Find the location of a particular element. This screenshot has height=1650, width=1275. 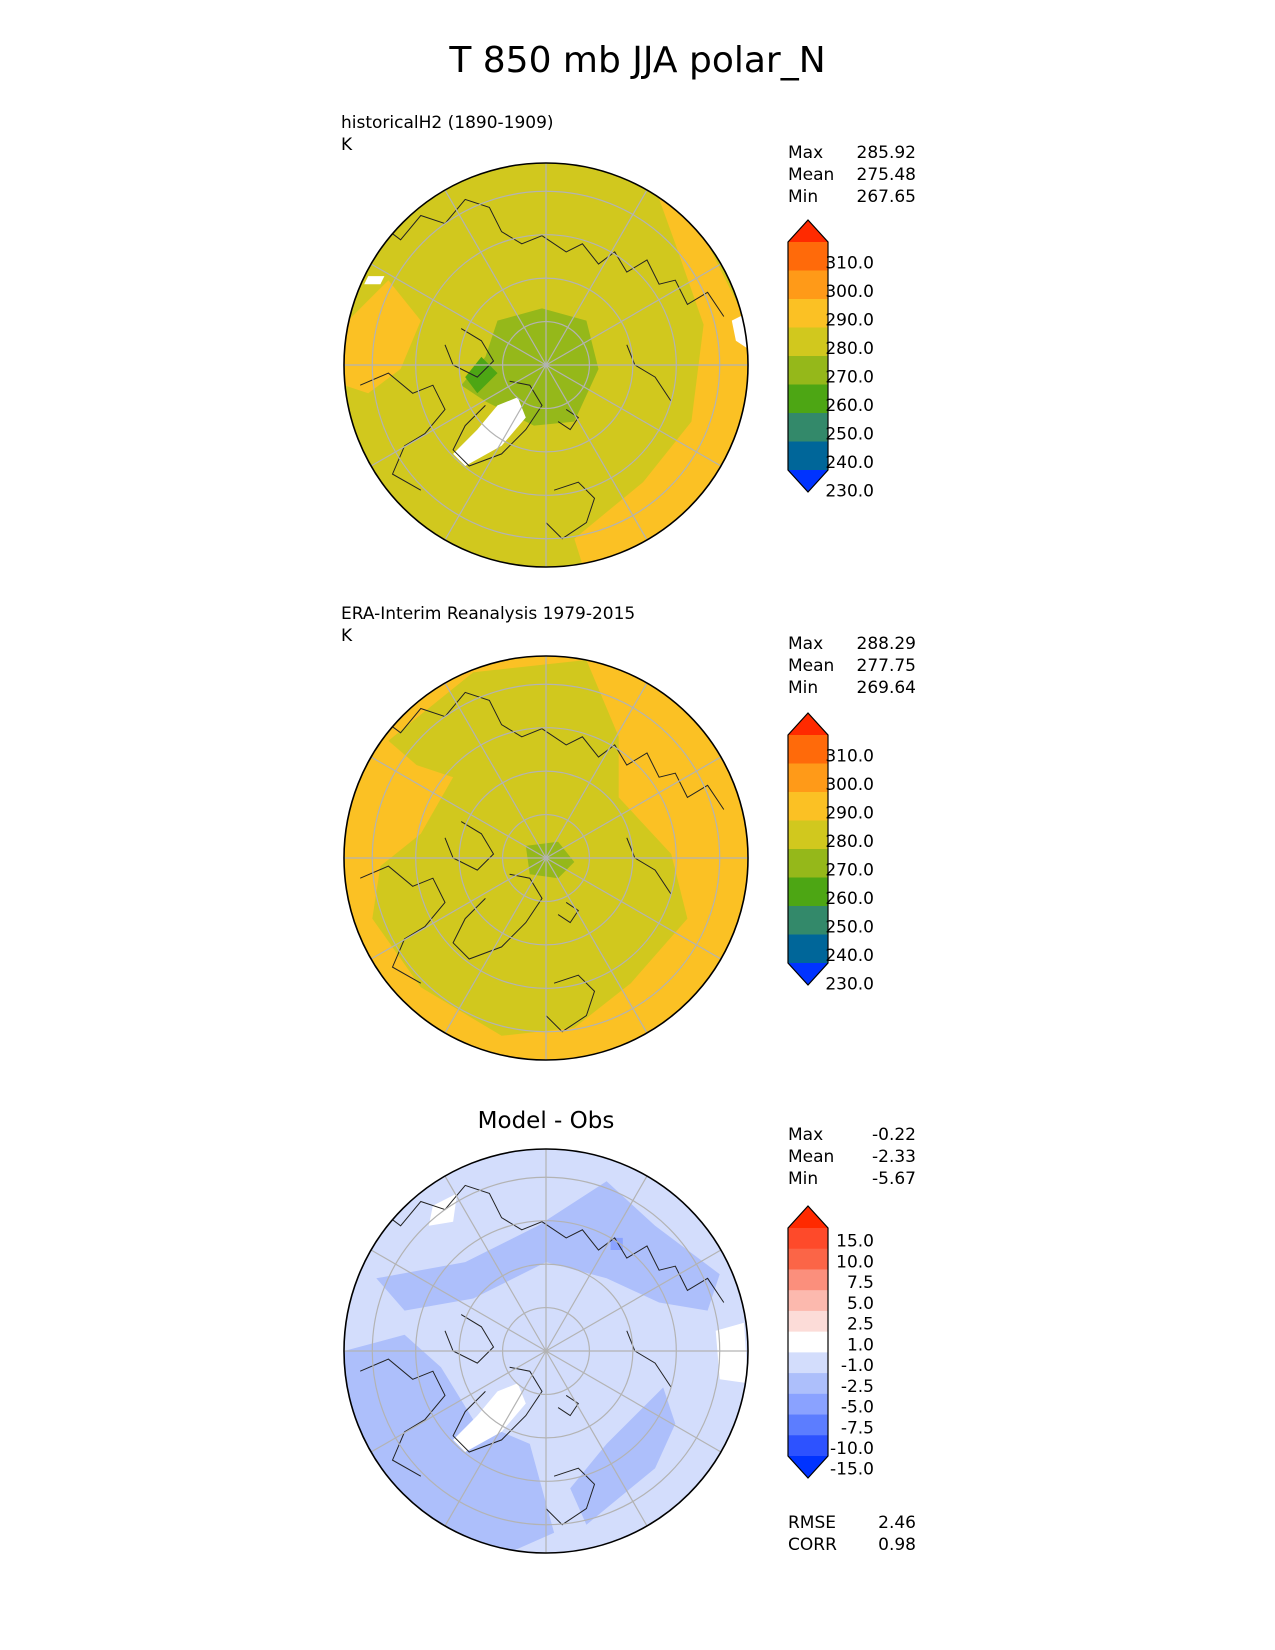

metric-label: CORR is located at coordinates (812, 1545).